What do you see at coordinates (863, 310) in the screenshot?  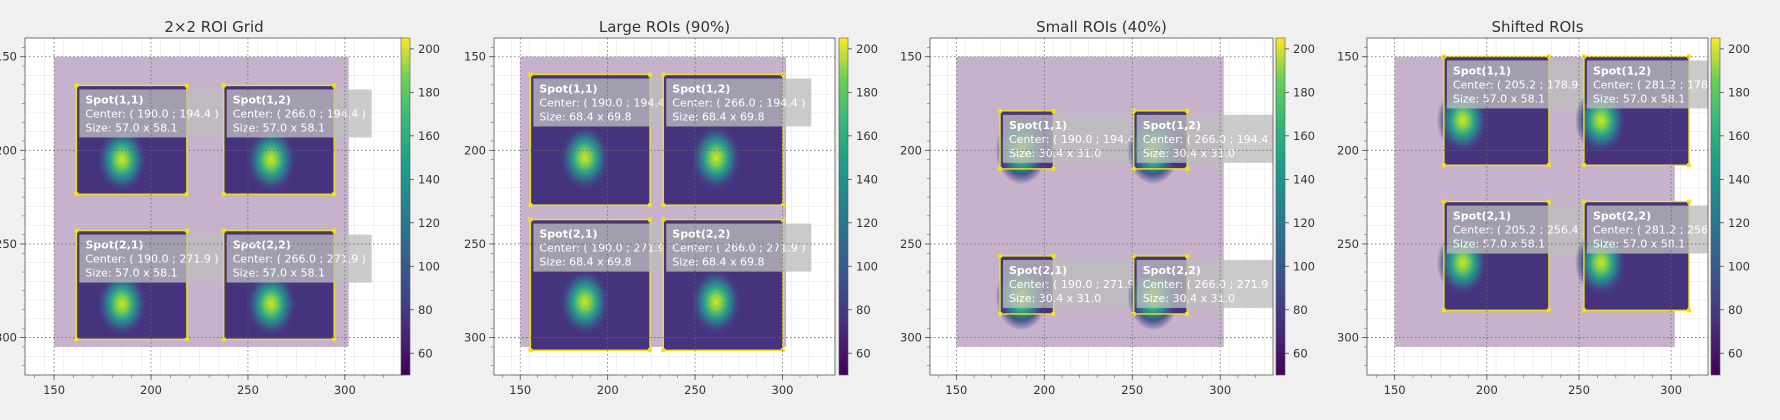 I see `colorbar-tick-label: 80` at bounding box center [863, 310].